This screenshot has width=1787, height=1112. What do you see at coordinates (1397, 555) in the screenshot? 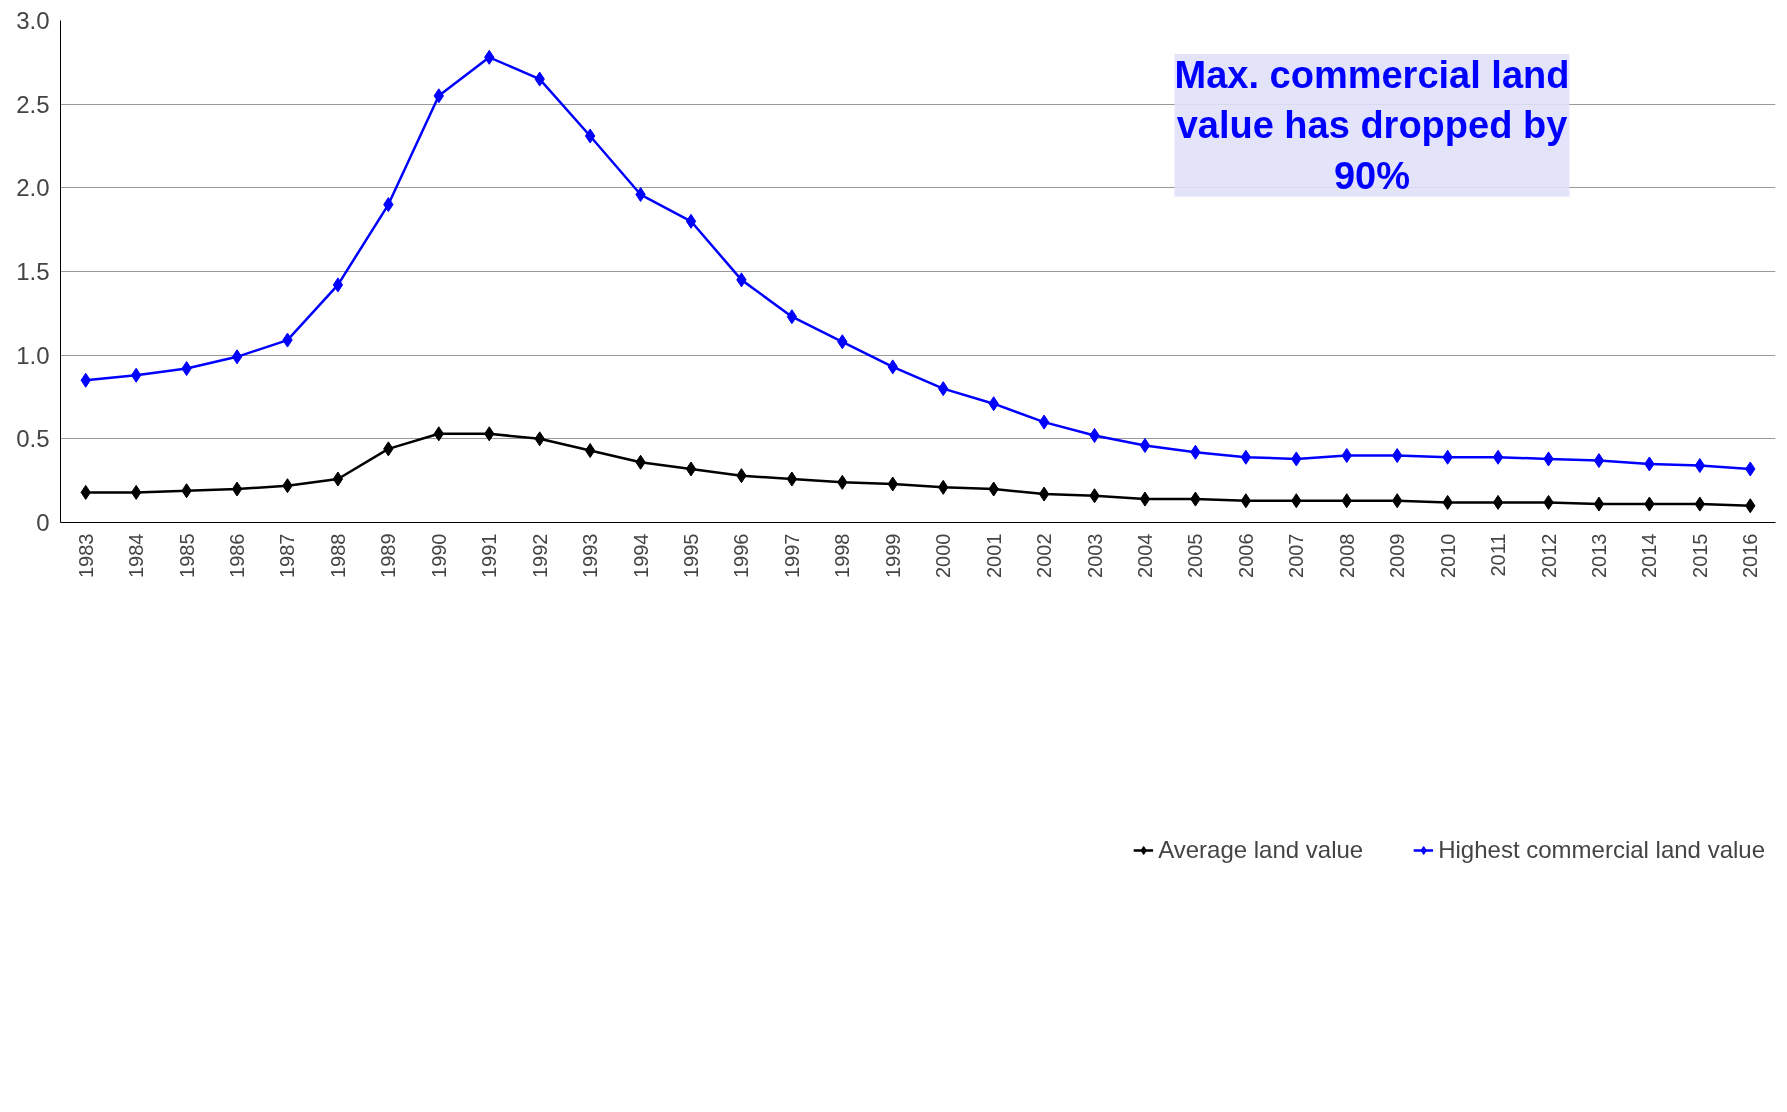
I see `x-tick-label: 2009` at bounding box center [1397, 555].